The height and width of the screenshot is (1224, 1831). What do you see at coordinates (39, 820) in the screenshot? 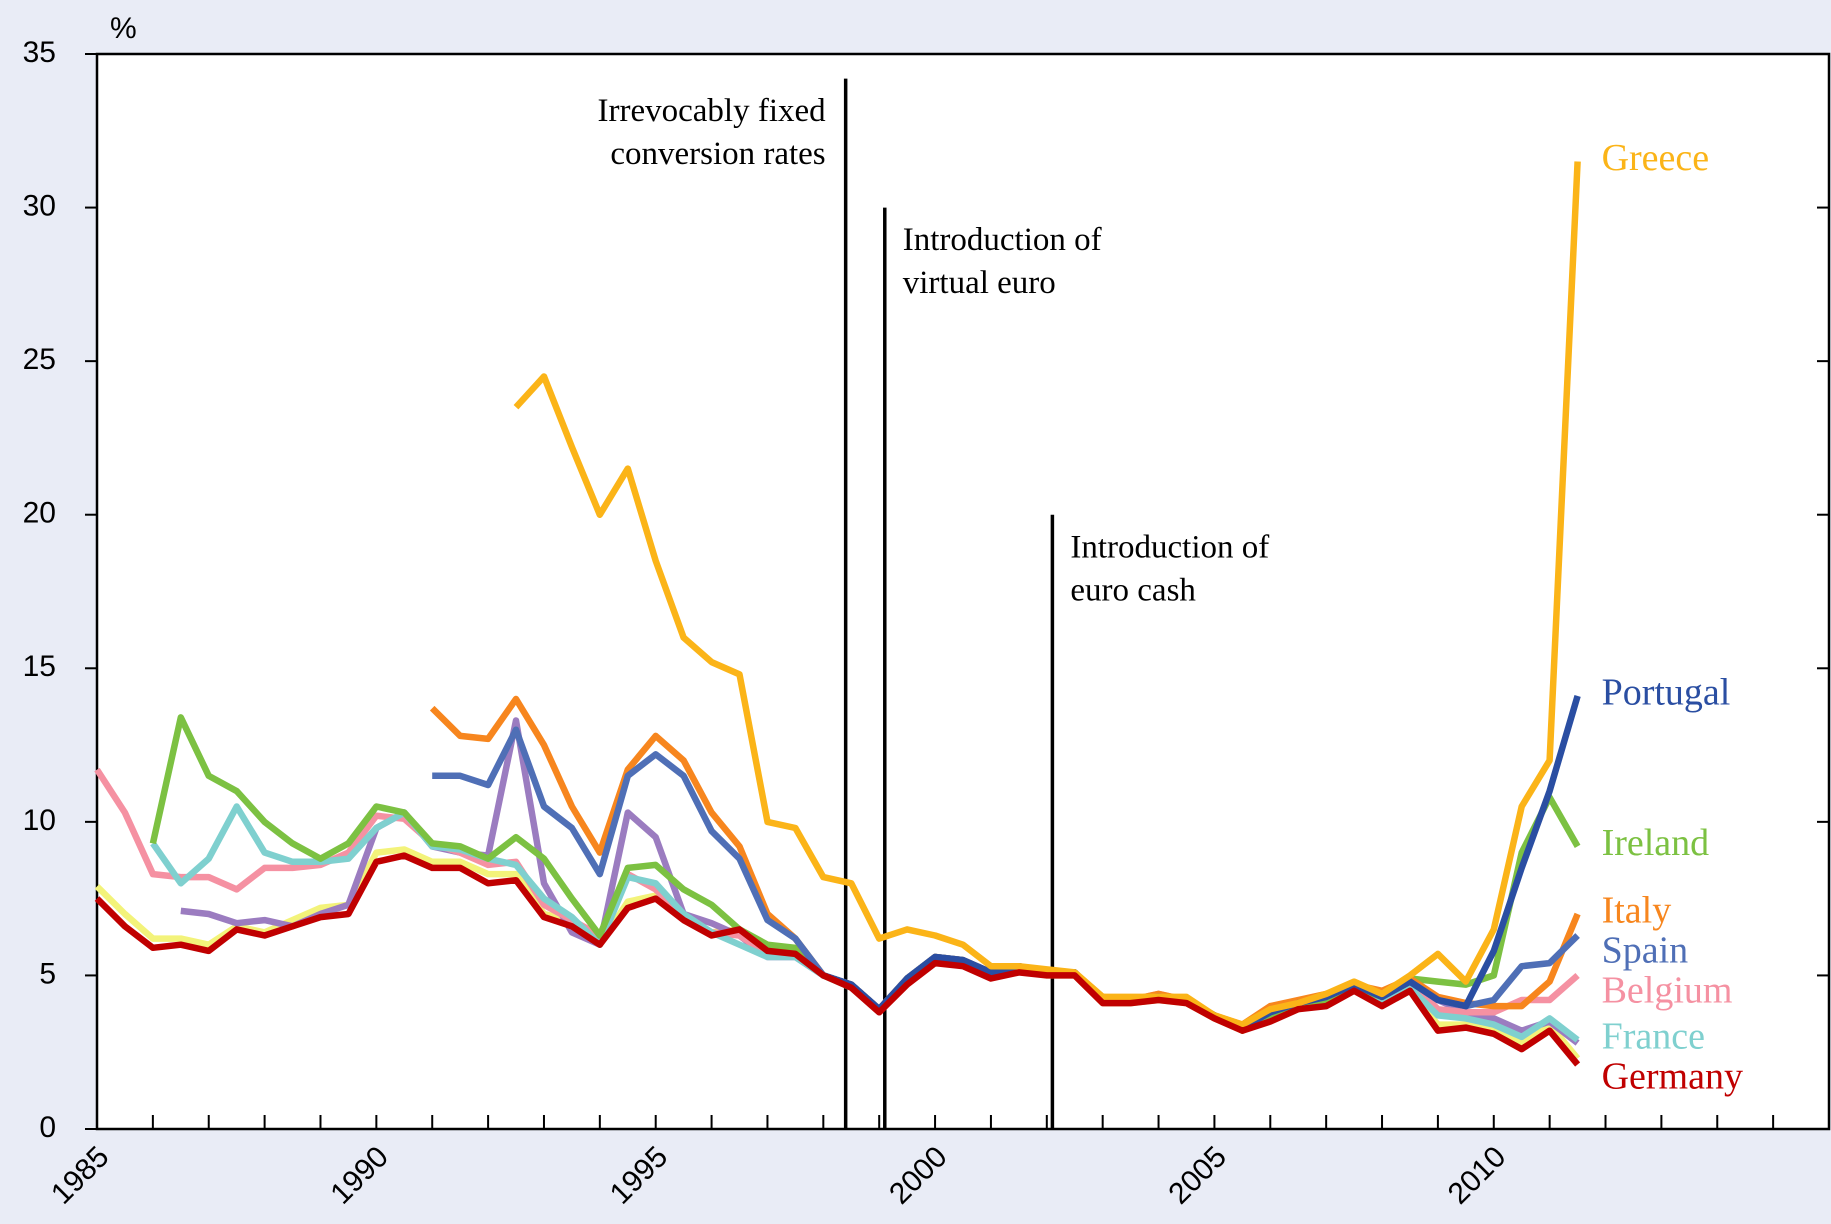
I see `y-tick-label: 10` at bounding box center [39, 820].